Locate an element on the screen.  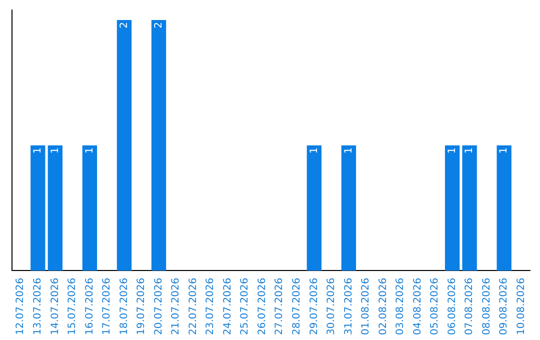
x-tick-label: 16.07.2026 is located at coordinates (90, 307).